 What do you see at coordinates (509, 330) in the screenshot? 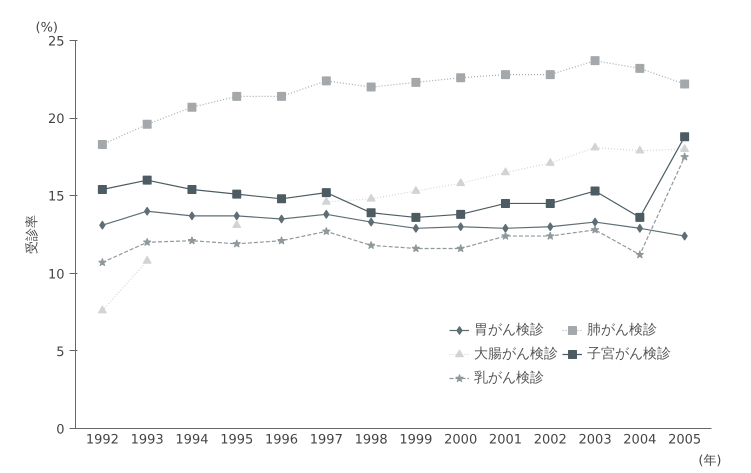
I see `legend-label: 胃がん検診` at bounding box center [509, 330].